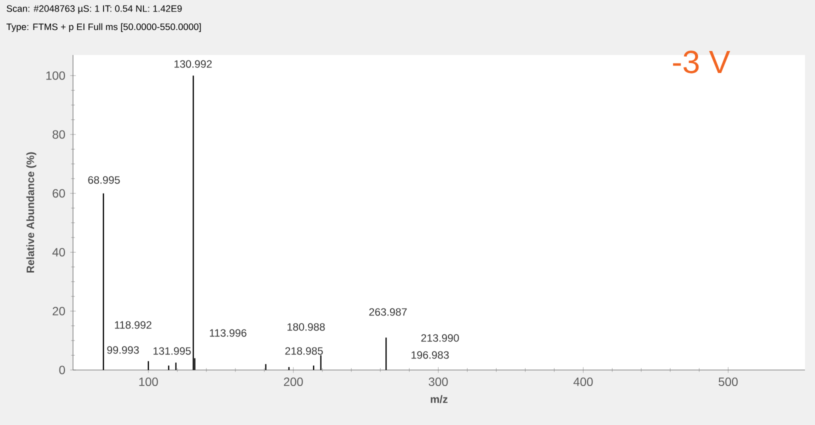 Image resolution: width=815 pixels, height=425 pixels. Describe the element at coordinates (133, 325) in the screenshot. I see `annotation: 118.992` at that location.